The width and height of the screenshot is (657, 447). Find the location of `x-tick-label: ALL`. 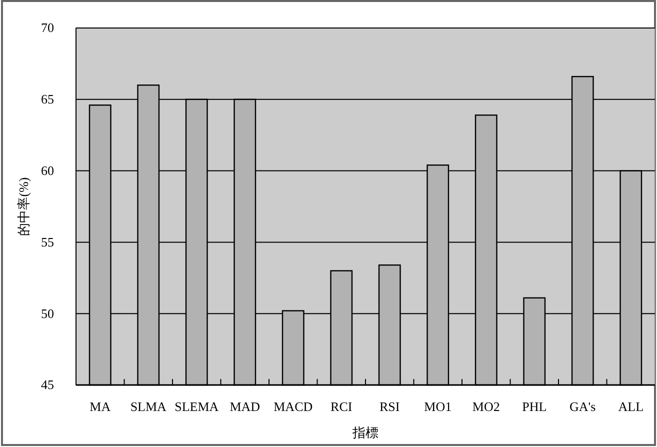

x-tick-label: ALL is located at coordinates (631, 406).